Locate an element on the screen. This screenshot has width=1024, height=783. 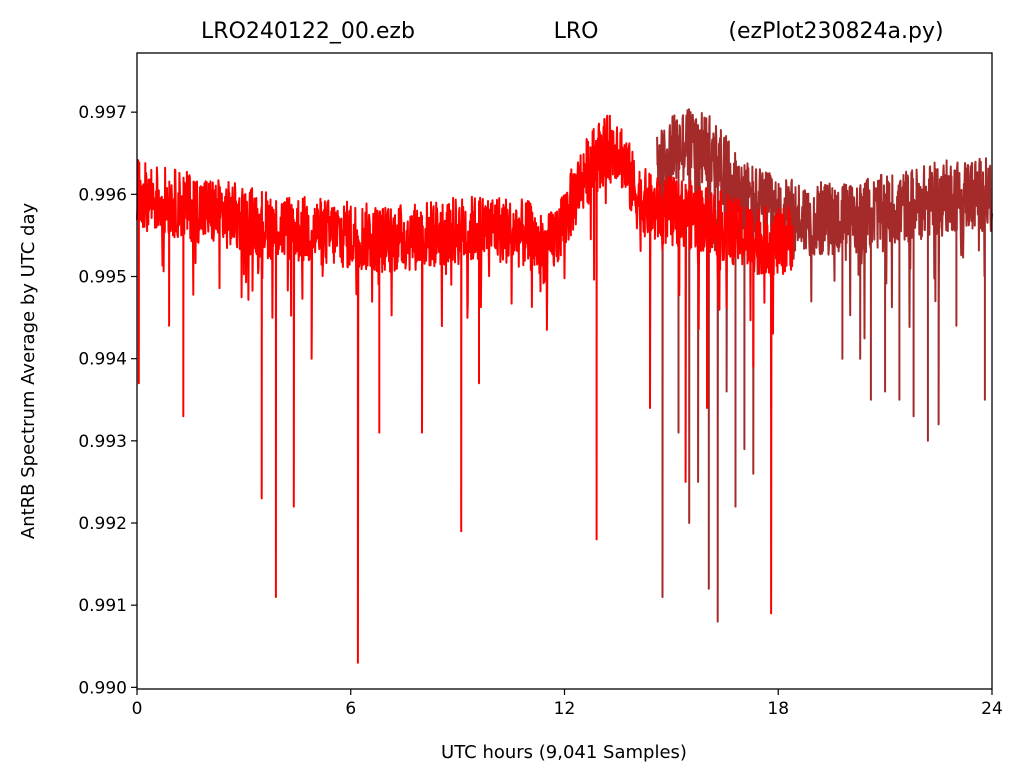
y-tick-label: 0.993 is located at coordinates (102, 442).